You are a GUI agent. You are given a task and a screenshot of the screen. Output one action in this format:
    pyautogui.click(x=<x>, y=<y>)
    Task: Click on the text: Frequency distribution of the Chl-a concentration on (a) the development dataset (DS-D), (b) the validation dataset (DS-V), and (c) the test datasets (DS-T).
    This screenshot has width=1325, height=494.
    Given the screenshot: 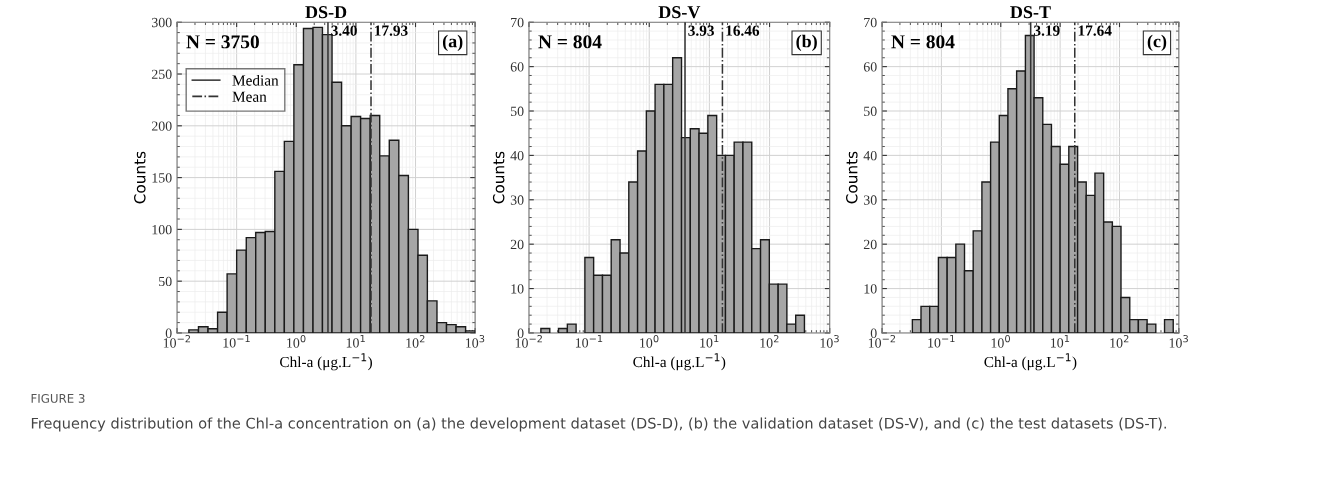 What is the action you would take?
    pyautogui.click(x=598, y=424)
    